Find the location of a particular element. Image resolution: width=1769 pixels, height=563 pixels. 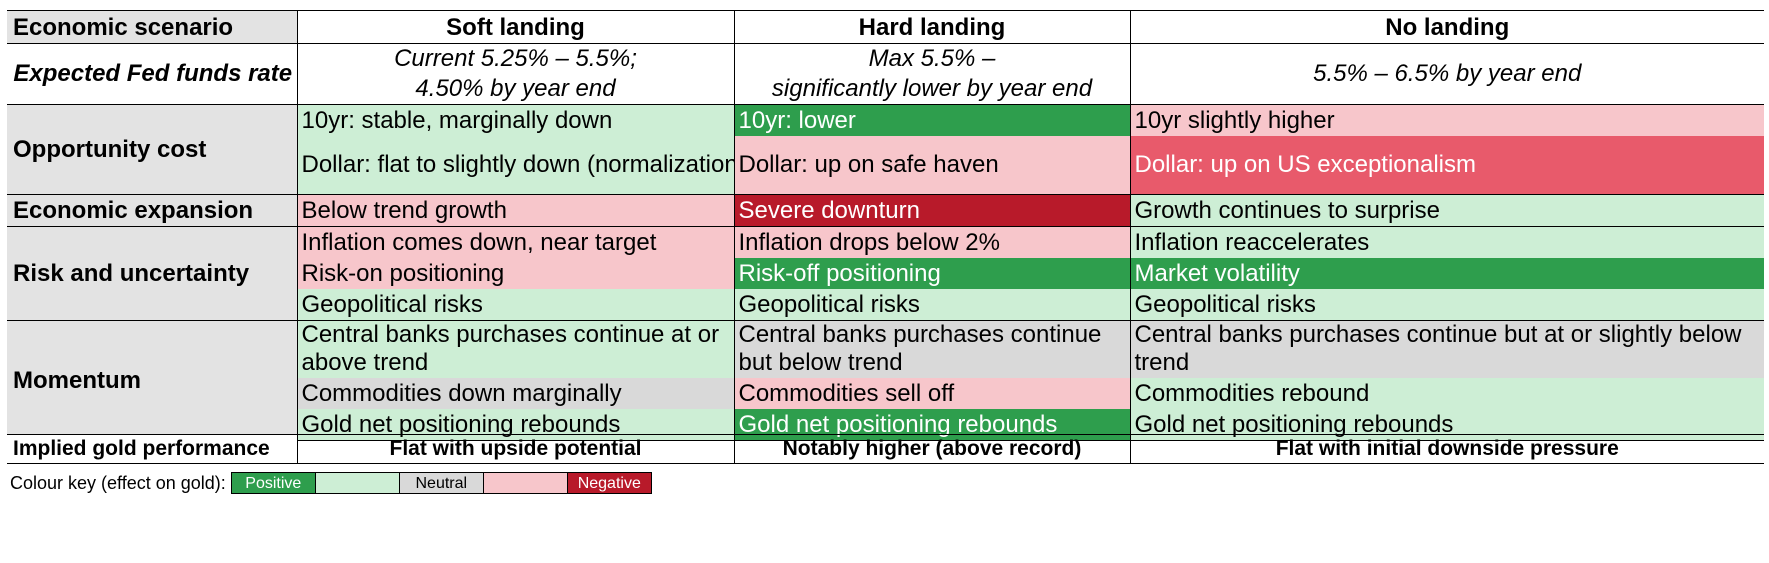

positive-swatch: Positive is located at coordinates (273, 483).